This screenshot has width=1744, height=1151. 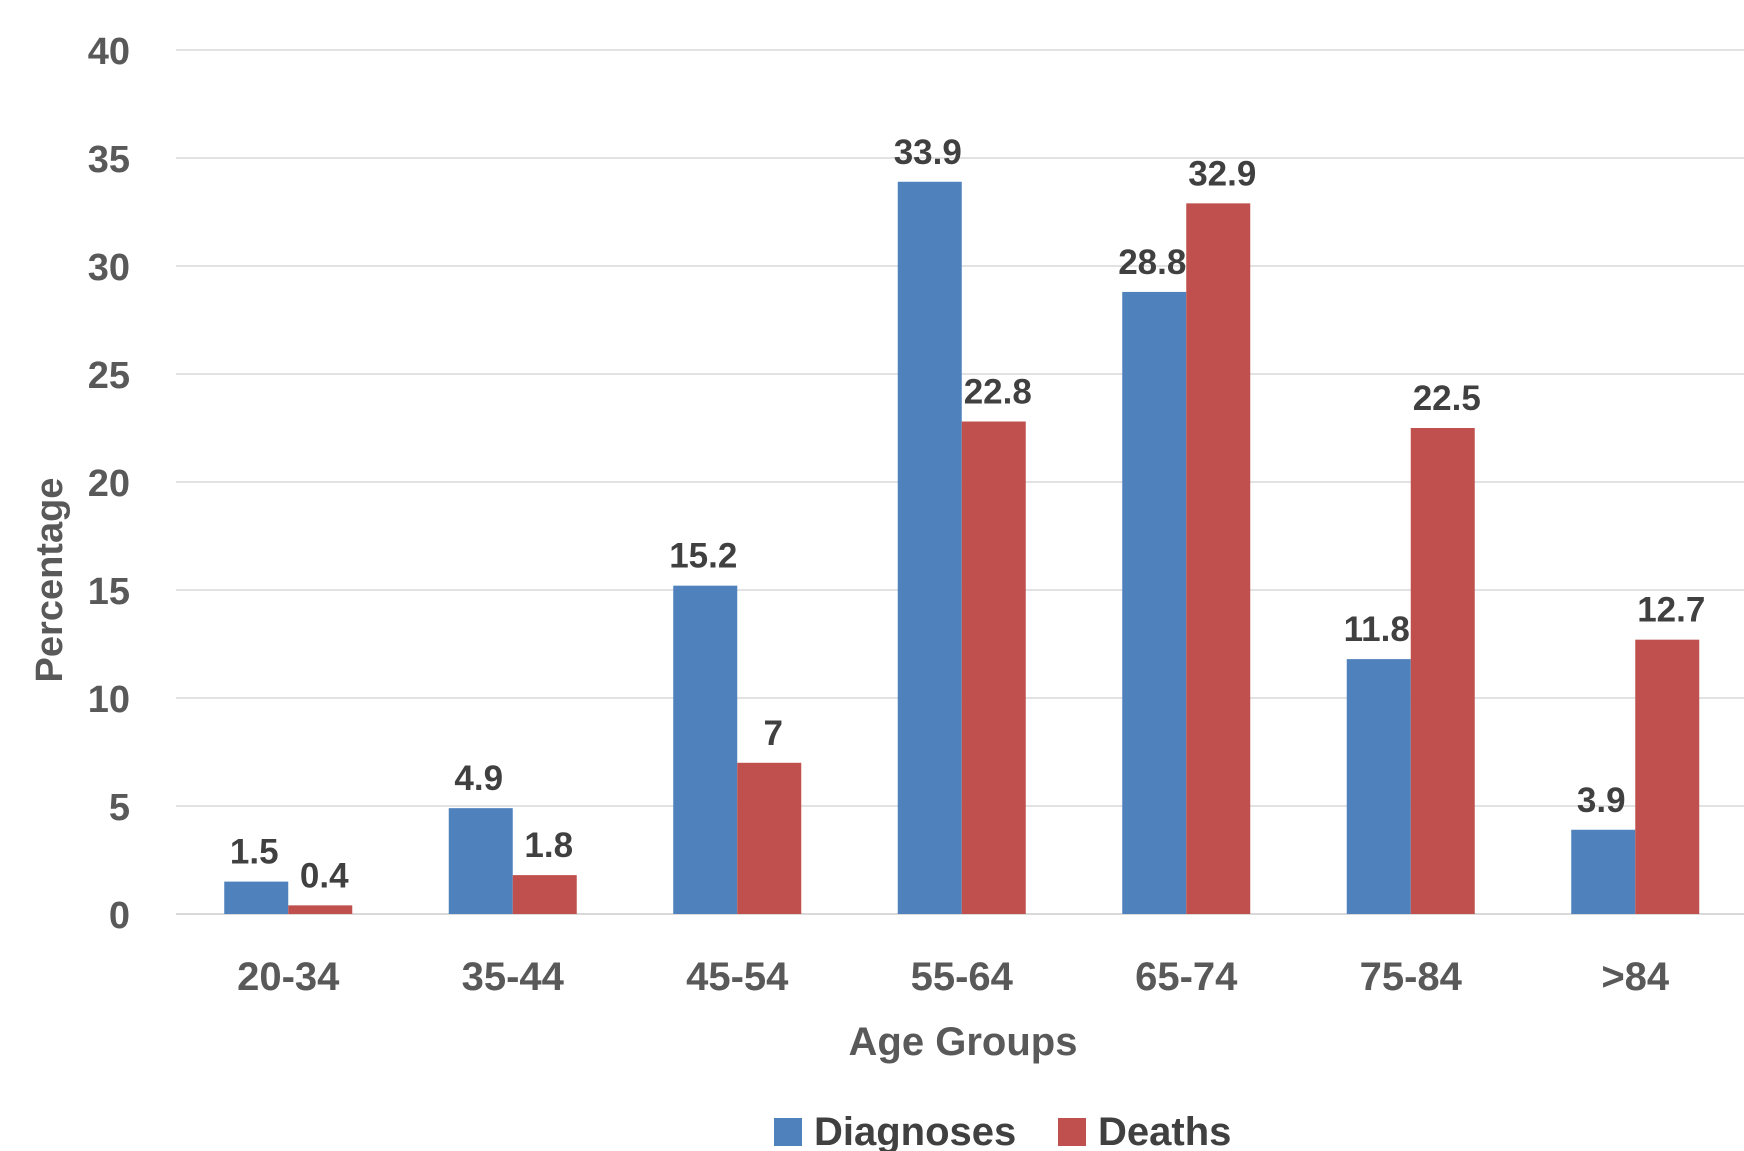 I want to click on data-label-diagnoses: 15.2, so click(x=703, y=556).